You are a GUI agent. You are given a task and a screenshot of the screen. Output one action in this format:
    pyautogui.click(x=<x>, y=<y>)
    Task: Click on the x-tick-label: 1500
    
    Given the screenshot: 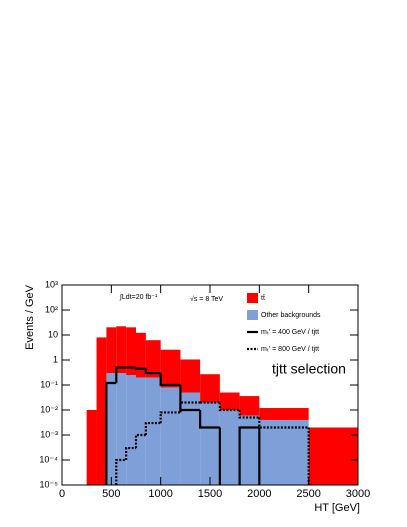 What is the action you would take?
    pyautogui.click(x=210, y=494)
    